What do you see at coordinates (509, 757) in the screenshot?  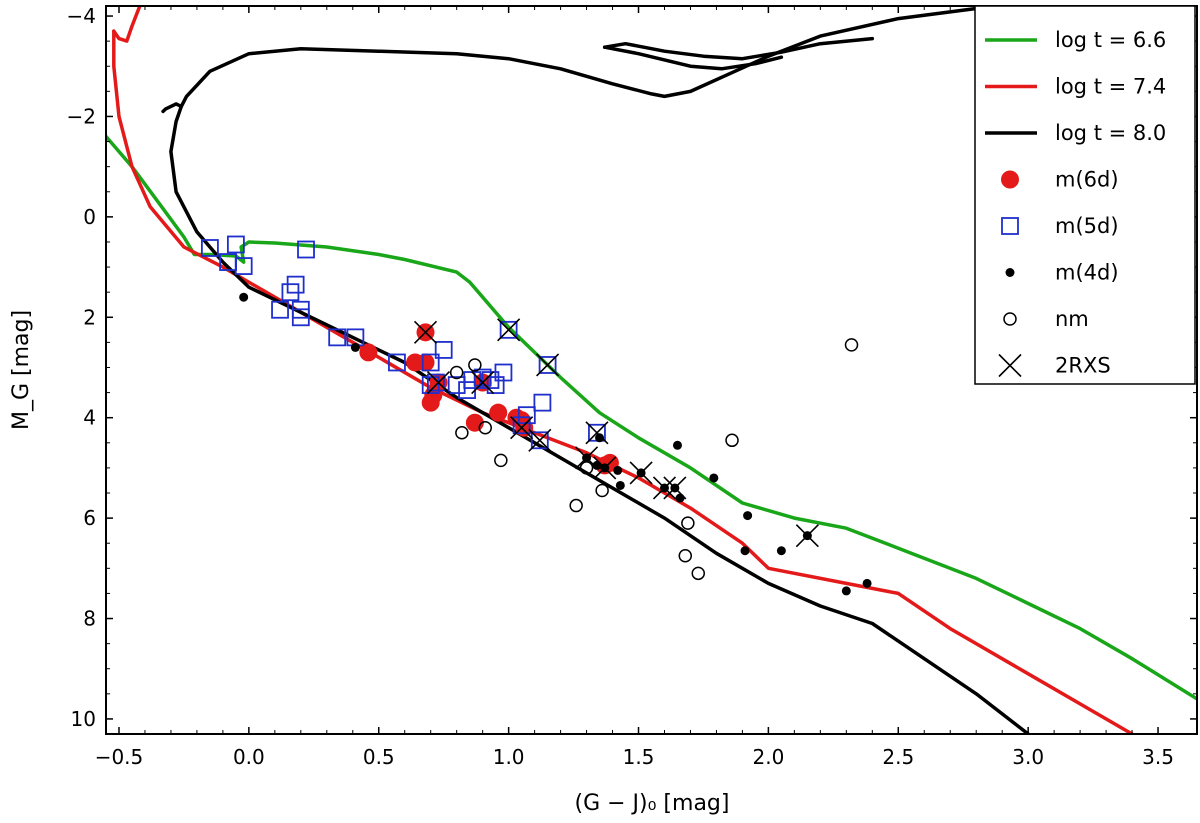 I see `x-tick-label-3: 1.0` at bounding box center [509, 757].